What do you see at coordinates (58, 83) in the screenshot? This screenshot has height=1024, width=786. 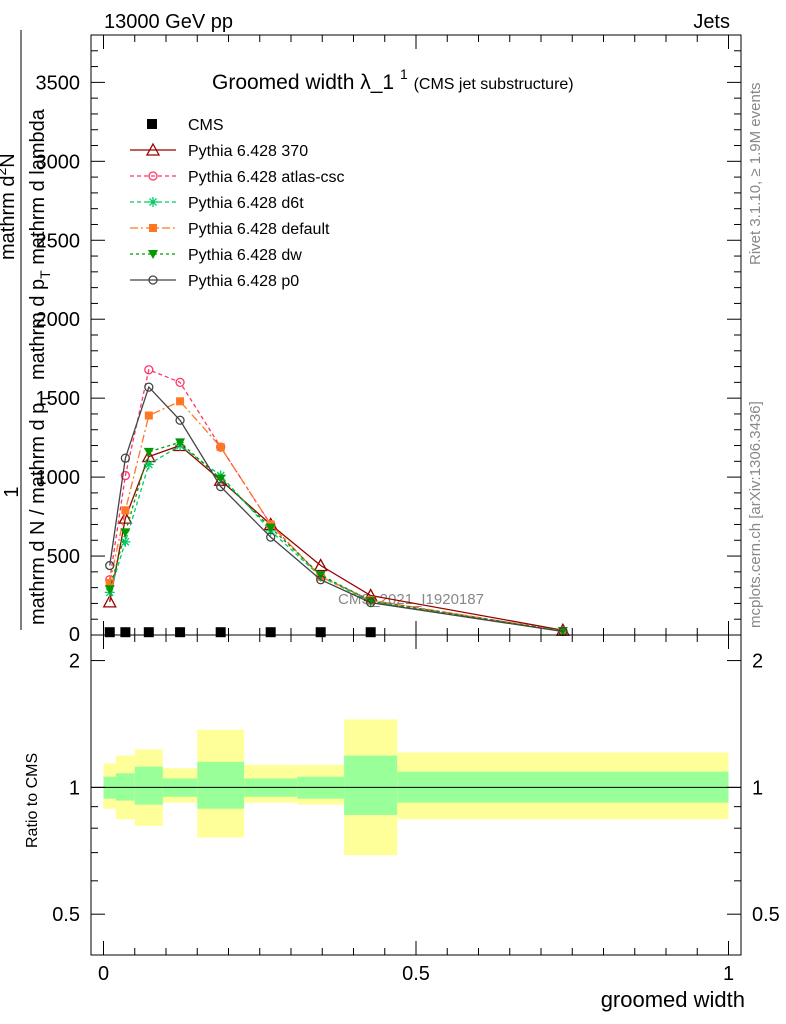 I see `y-tick-label: 3500` at bounding box center [58, 83].